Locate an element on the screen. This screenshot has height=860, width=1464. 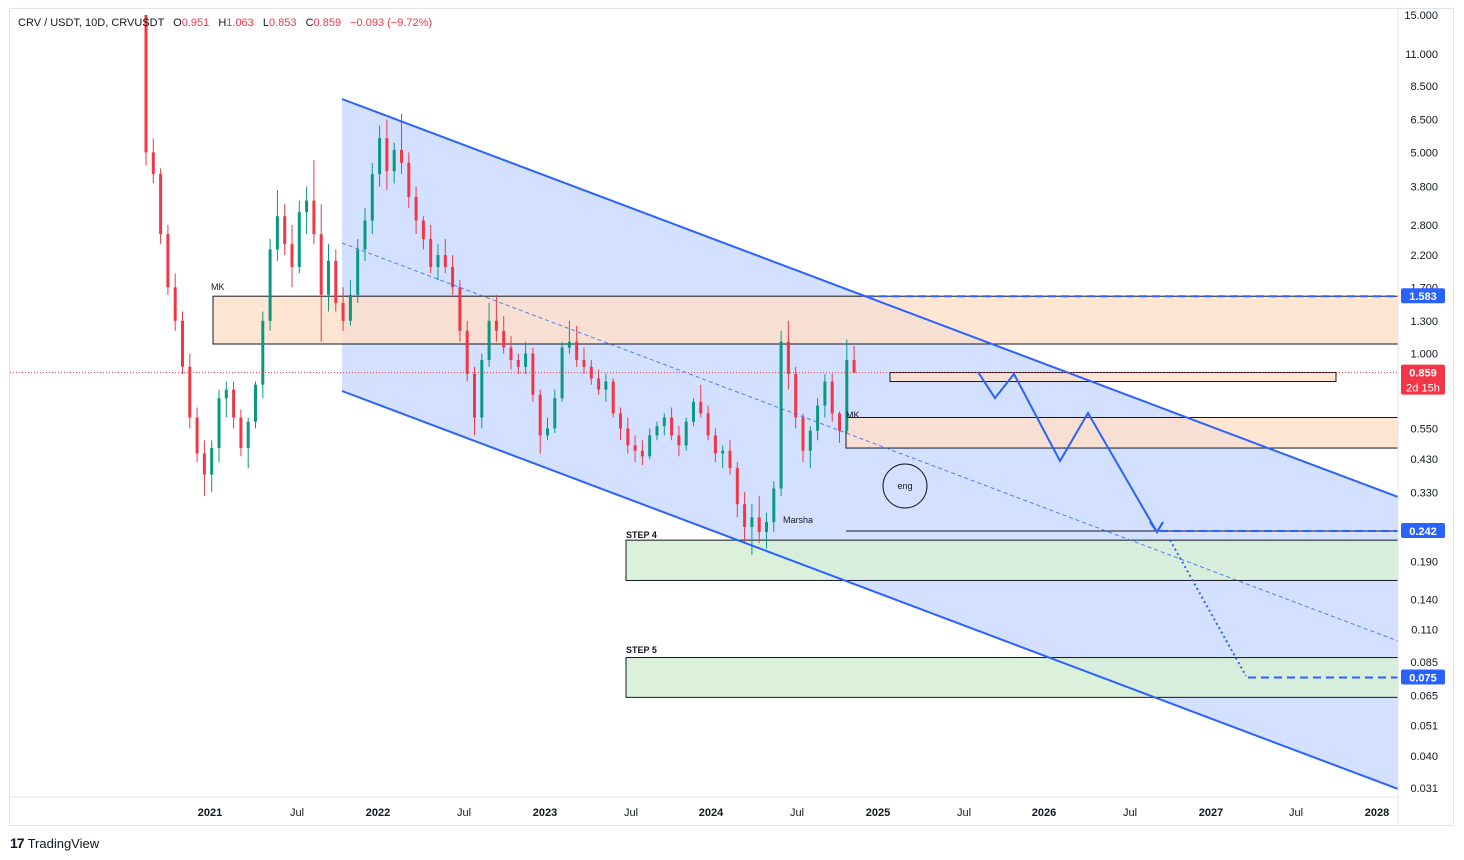
symbol-name: CRV / USDT, 10D, CRVUSDT is located at coordinates (91, 23).